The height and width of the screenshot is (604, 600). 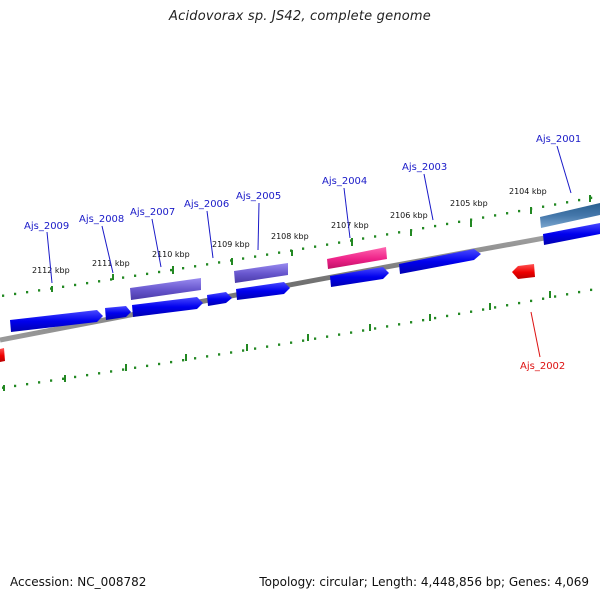 What do you see at coordinates (300, 16) in the screenshot?
I see `page-title: Acidovorax sp. JS42, complete genome` at bounding box center [300, 16].